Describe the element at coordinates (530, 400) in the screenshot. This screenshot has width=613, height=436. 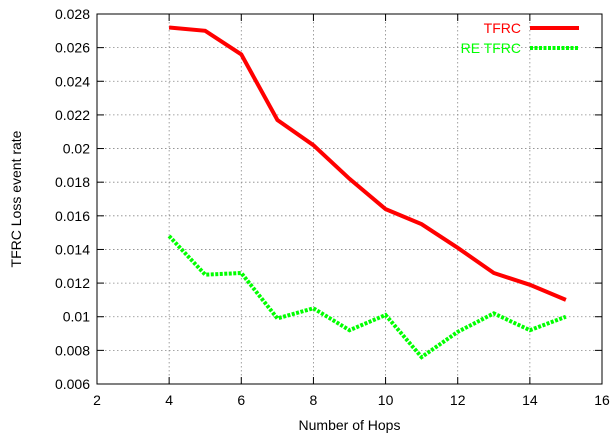
I see `x-tick-label: 14` at that location.